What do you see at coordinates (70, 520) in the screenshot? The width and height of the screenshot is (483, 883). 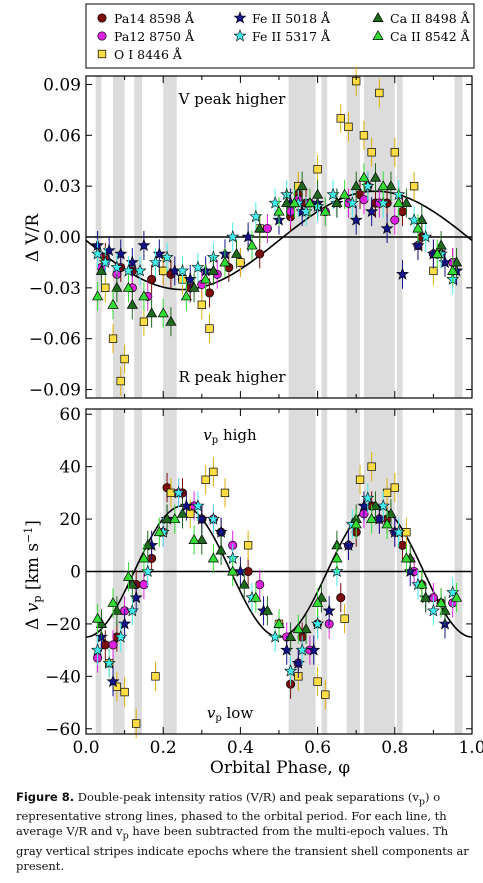 I see `y-tick-label: 20` at bounding box center [70, 520].